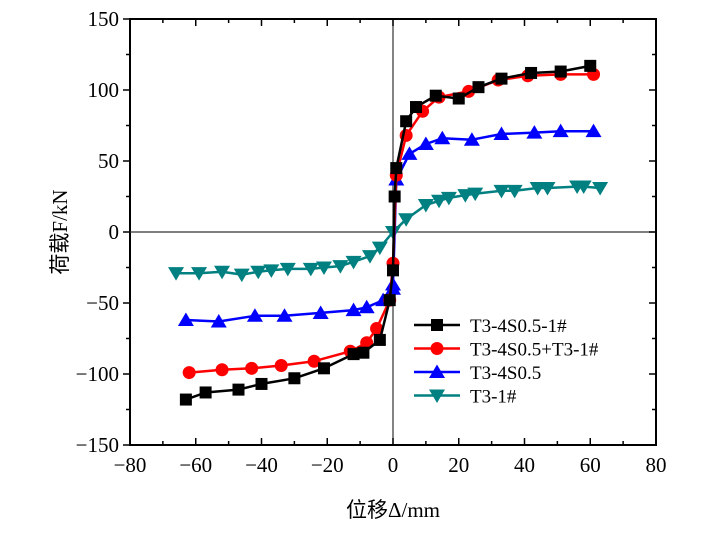 The height and width of the screenshot is (539, 707). Describe the element at coordinates (97, 445) in the screenshot. I see `y-tick-label: −150` at that location.